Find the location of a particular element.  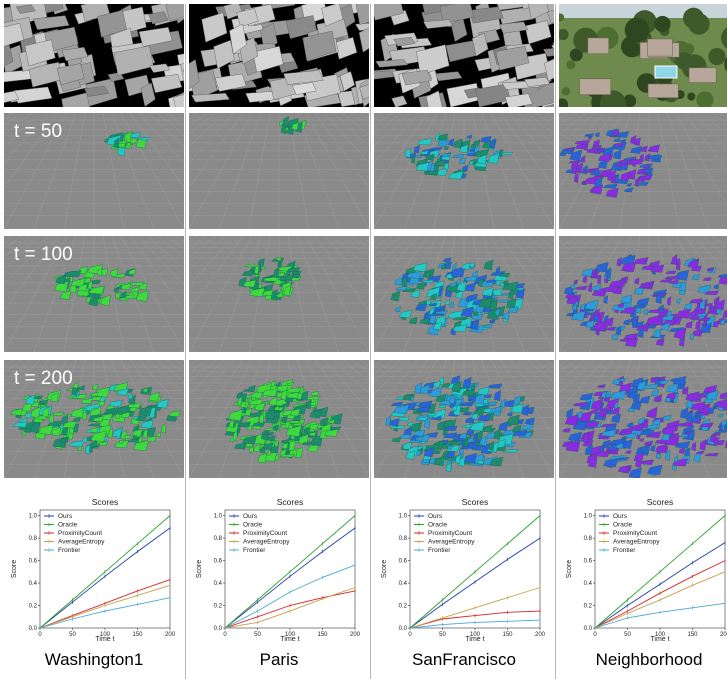

column-title: Neighborhood is located at coordinates (649, 659).